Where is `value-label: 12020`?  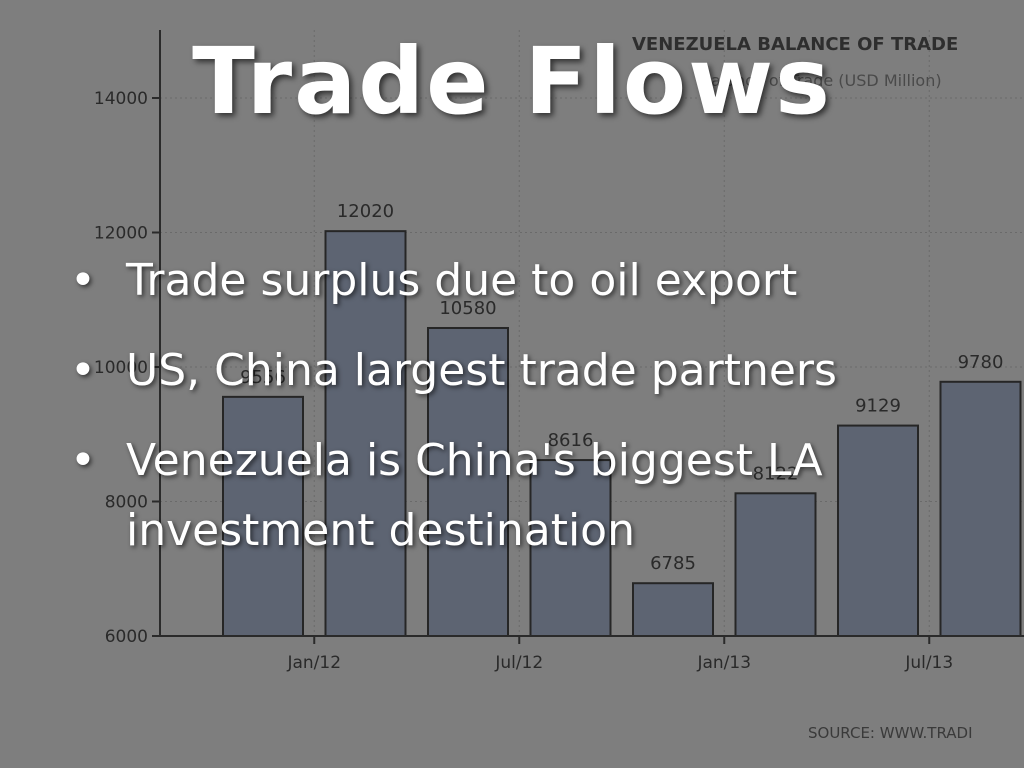
value-label: 12020 is located at coordinates (365, 211).